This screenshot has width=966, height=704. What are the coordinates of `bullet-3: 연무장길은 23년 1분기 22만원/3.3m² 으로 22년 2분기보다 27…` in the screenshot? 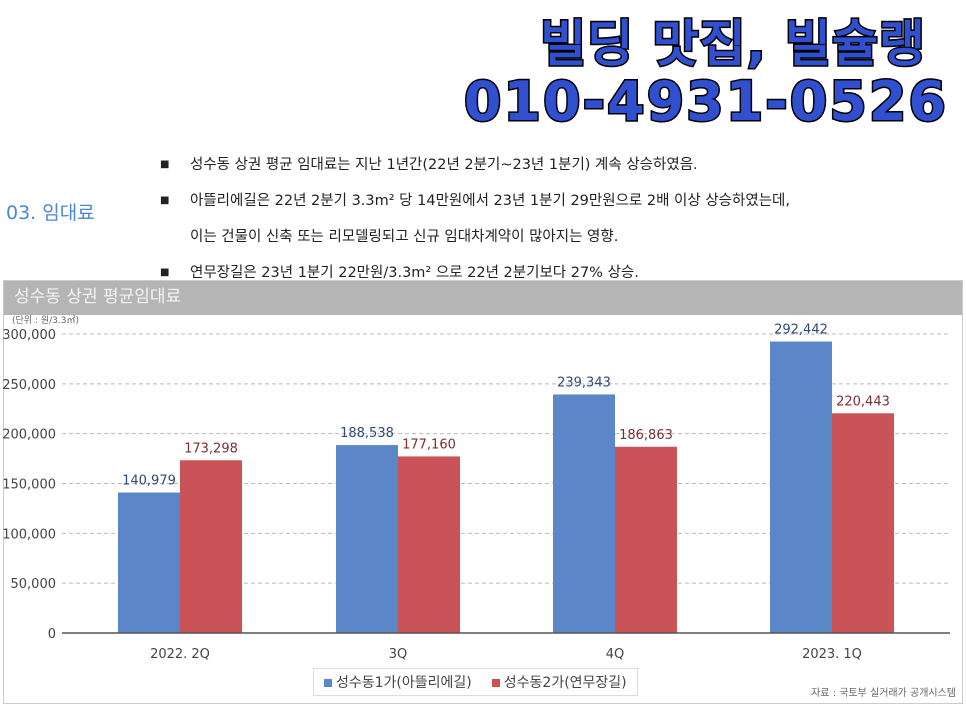 It's located at (414, 273).